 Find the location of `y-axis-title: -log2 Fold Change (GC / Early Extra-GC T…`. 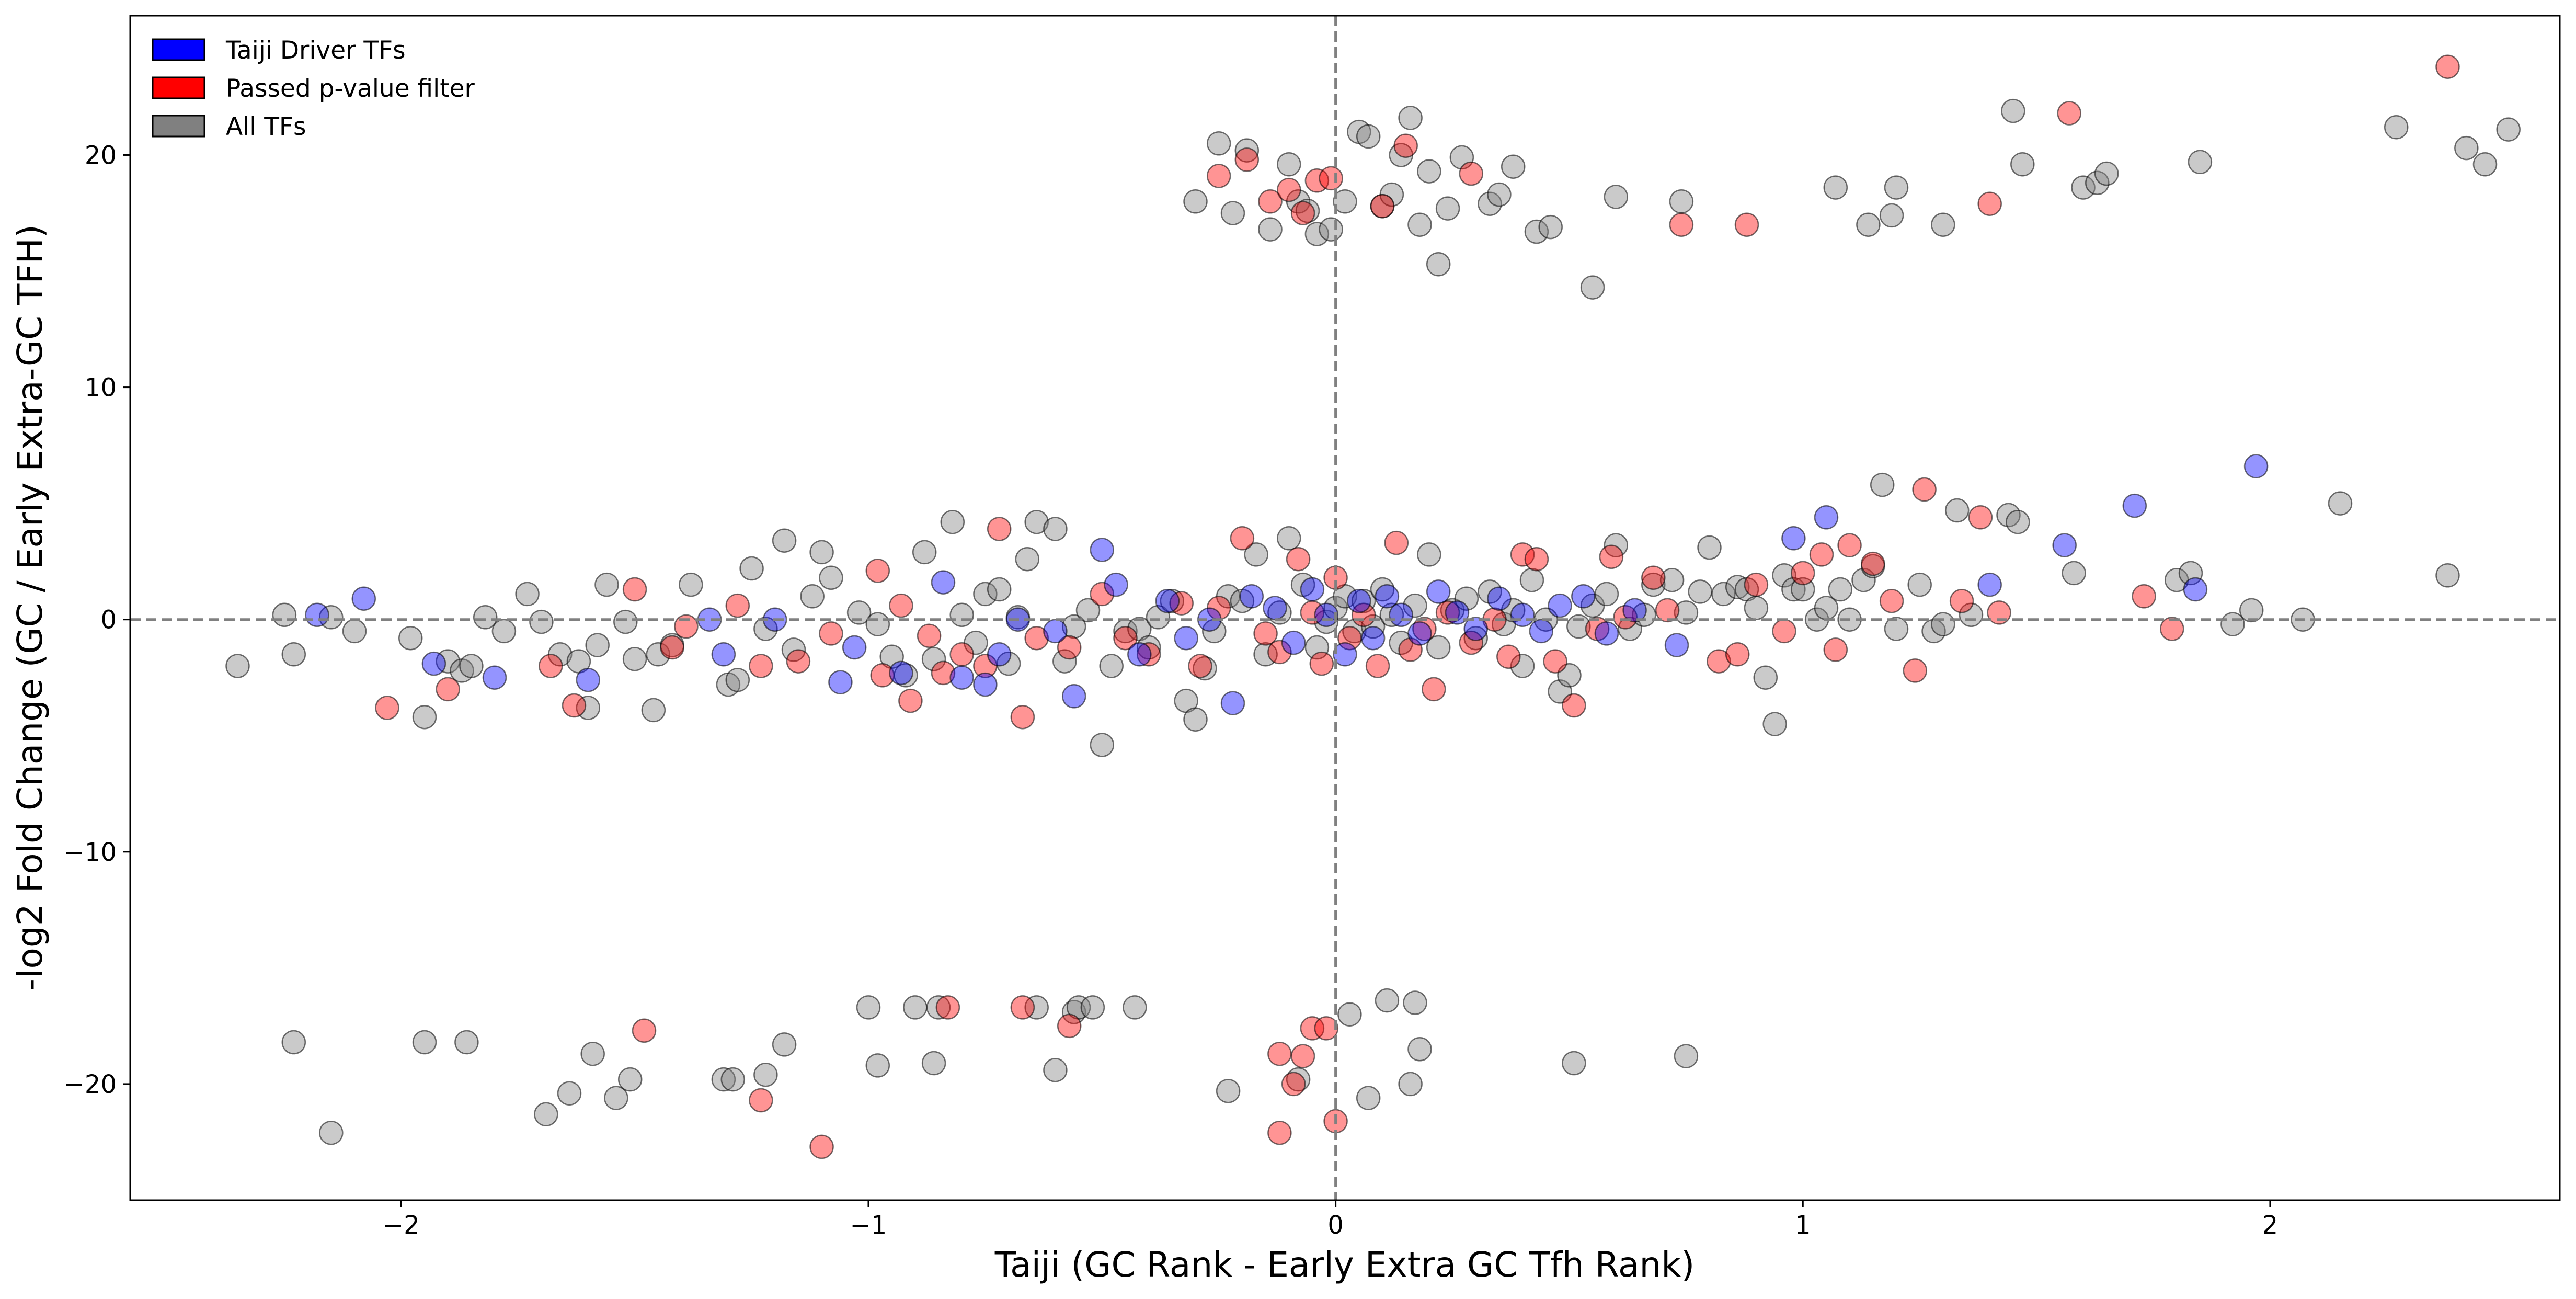

y-axis-title: -log2 Fold Change (GC / Early Extra-GC T… is located at coordinates (30, 607).